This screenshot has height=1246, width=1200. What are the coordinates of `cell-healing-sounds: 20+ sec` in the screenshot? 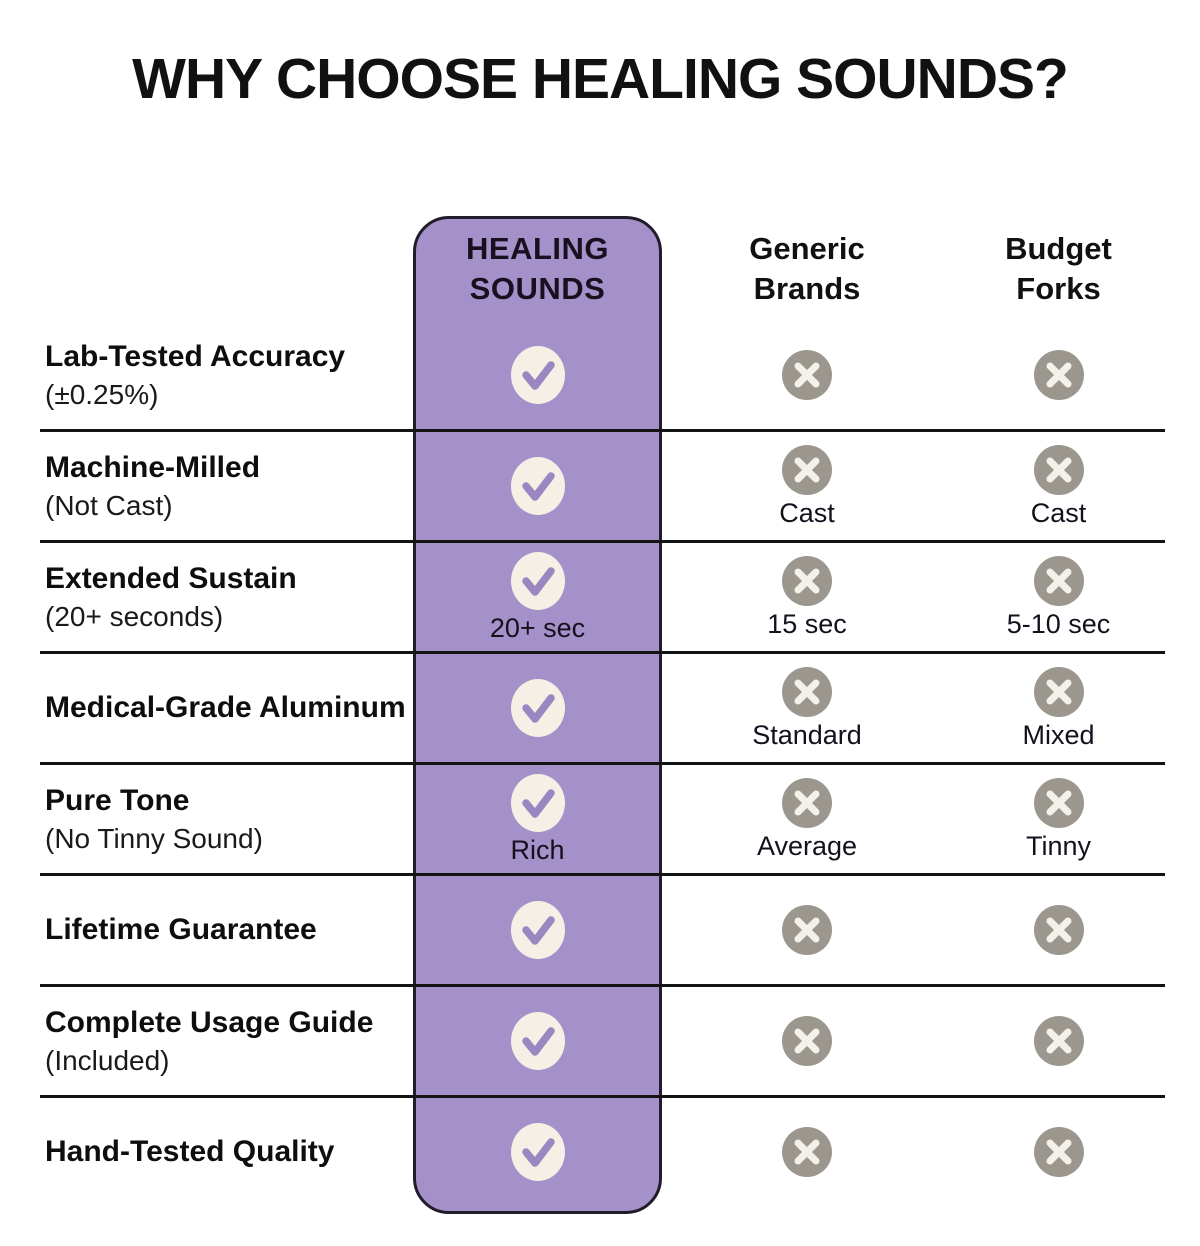 It's located at (537, 597).